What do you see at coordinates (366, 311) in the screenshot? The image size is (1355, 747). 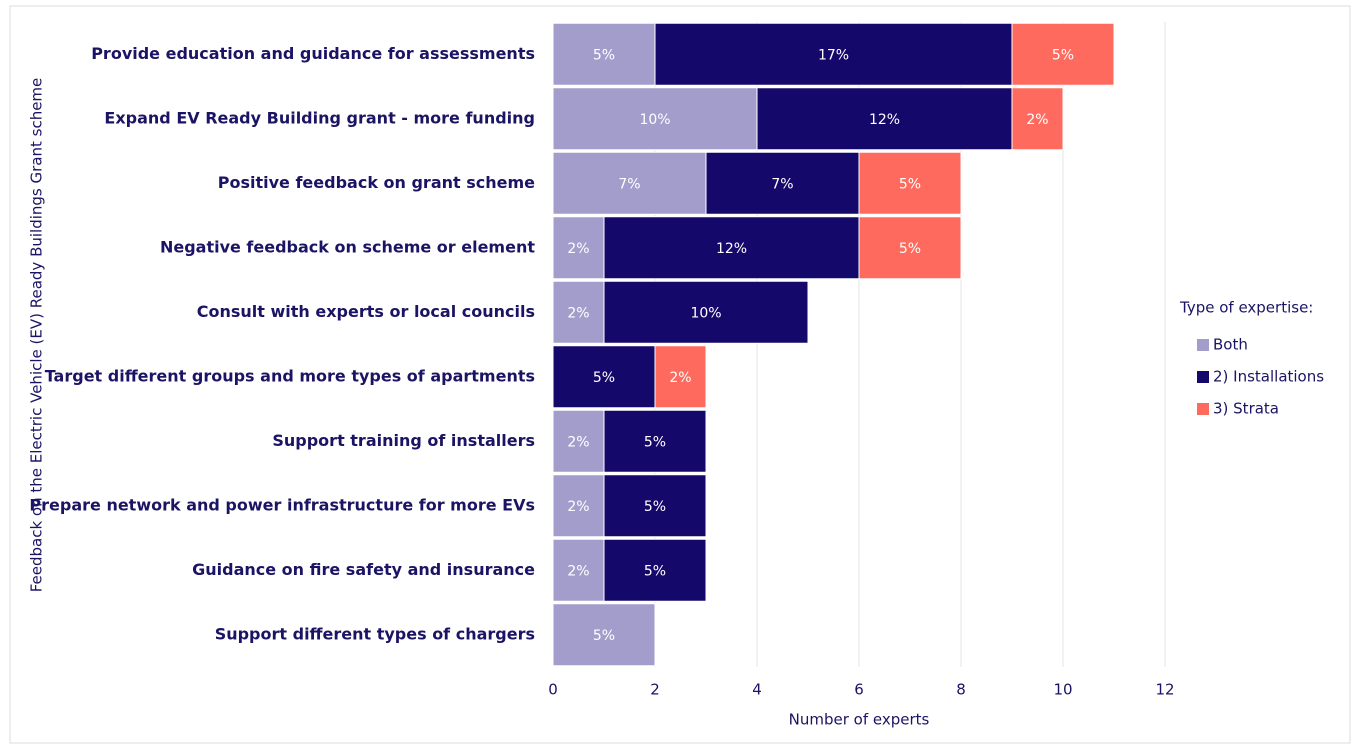 I see `category-label: Consult with experts or local councils` at bounding box center [366, 311].